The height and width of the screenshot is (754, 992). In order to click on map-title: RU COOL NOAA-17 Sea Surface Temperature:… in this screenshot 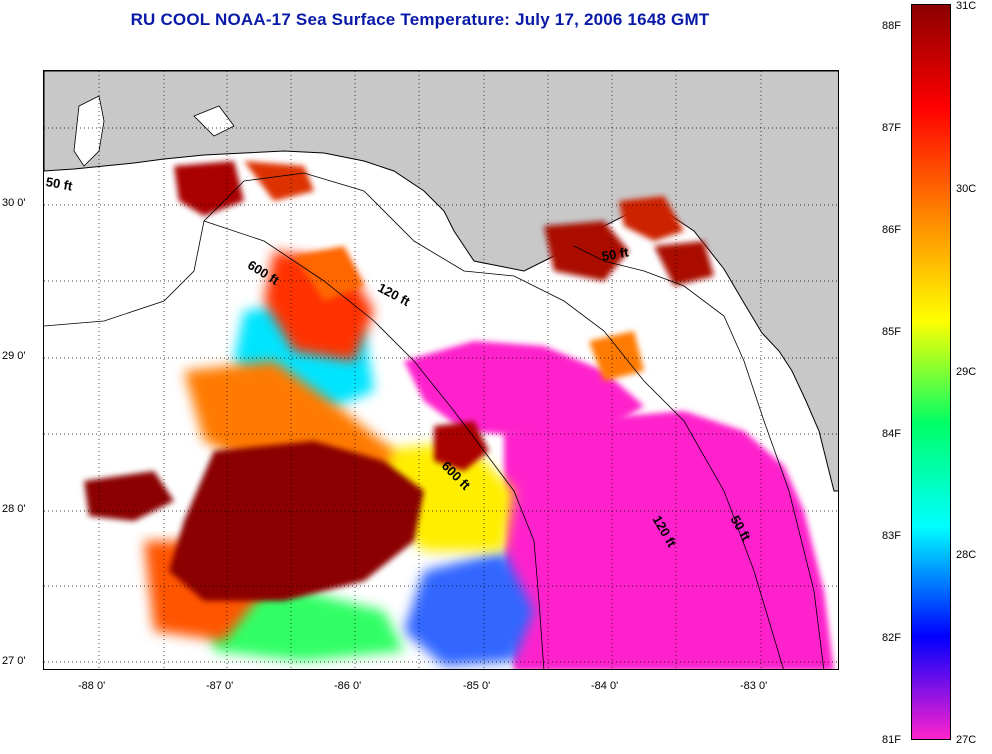, I will do `click(420, 19)`.